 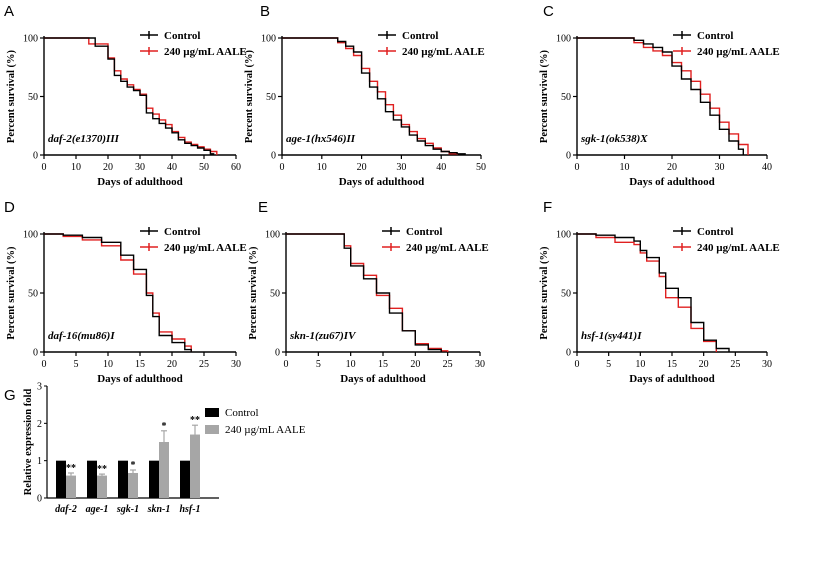 I want to click on strain-annotation: sgk-1(ok538)X, so click(x=614, y=139).